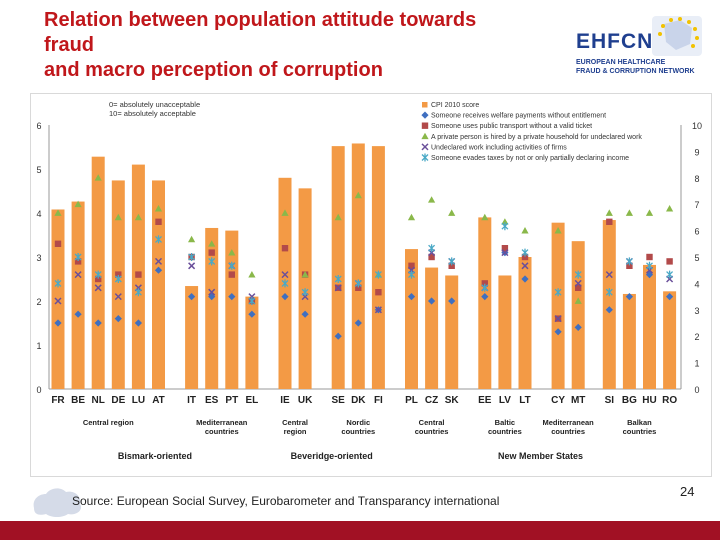 The height and width of the screenshot is (540, 720). I want to click on y-right-tick-label: 2, so click(696, 337).